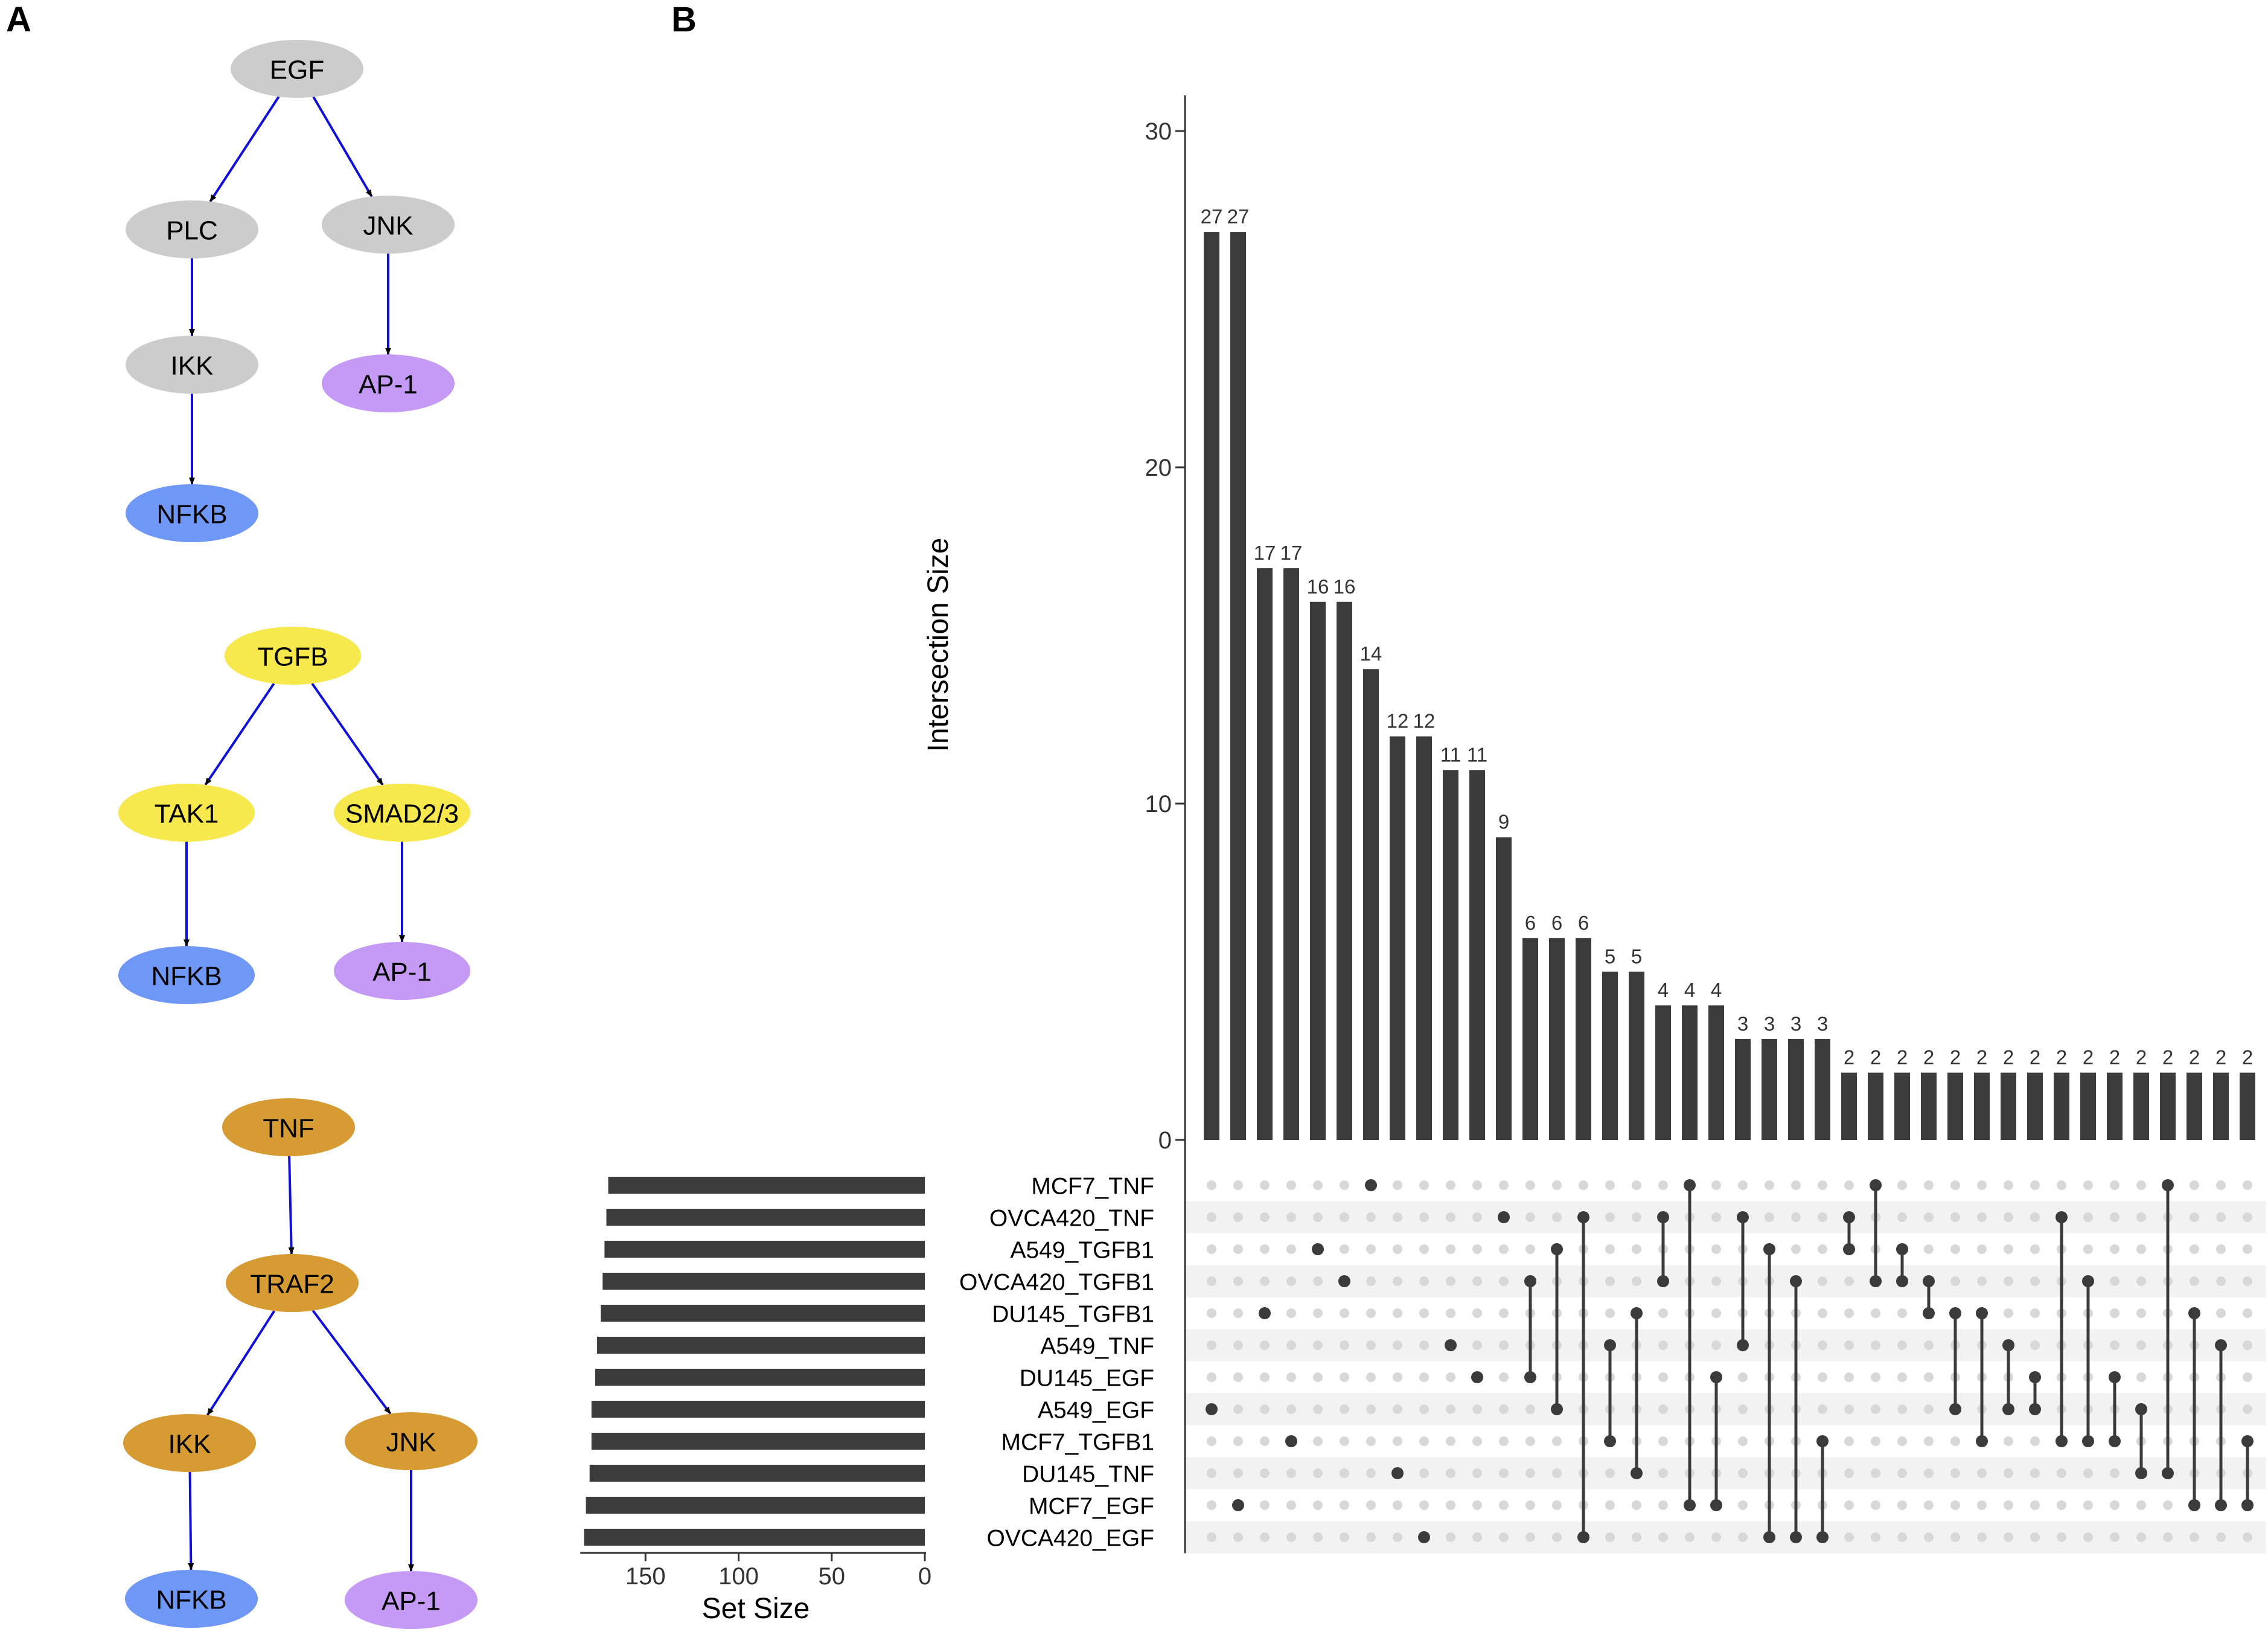 The height and width of the screenshot is (1632, 2268). What do you see at coordinates (1770, 1024) in the screenshot?
I see `bar-value-label: 3` at bounding box center [1770, 1024].